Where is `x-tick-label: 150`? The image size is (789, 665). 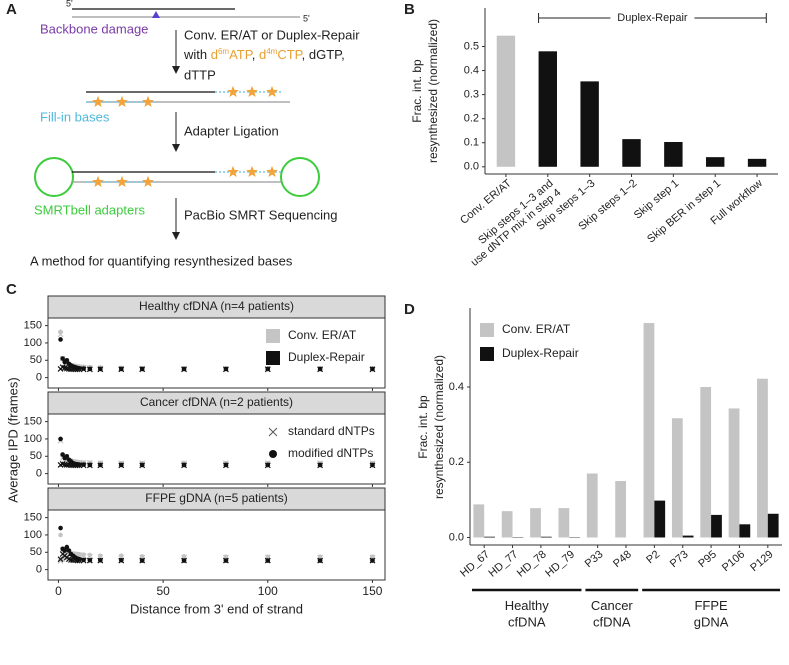 x-tick-label: 150 is located at coordinates (372, 591).